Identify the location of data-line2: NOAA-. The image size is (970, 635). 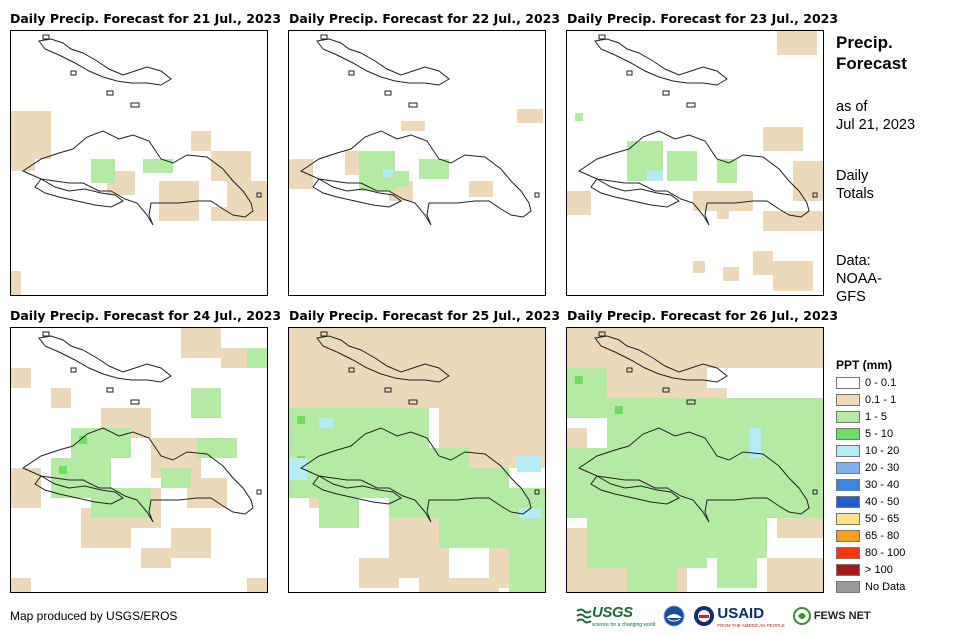
(859, 279).